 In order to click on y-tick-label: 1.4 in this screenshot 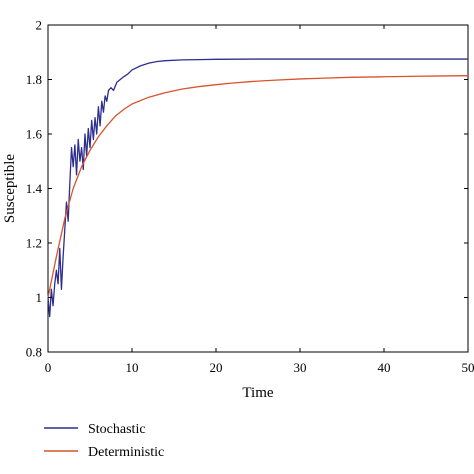, I will do `click(34, 188)`.